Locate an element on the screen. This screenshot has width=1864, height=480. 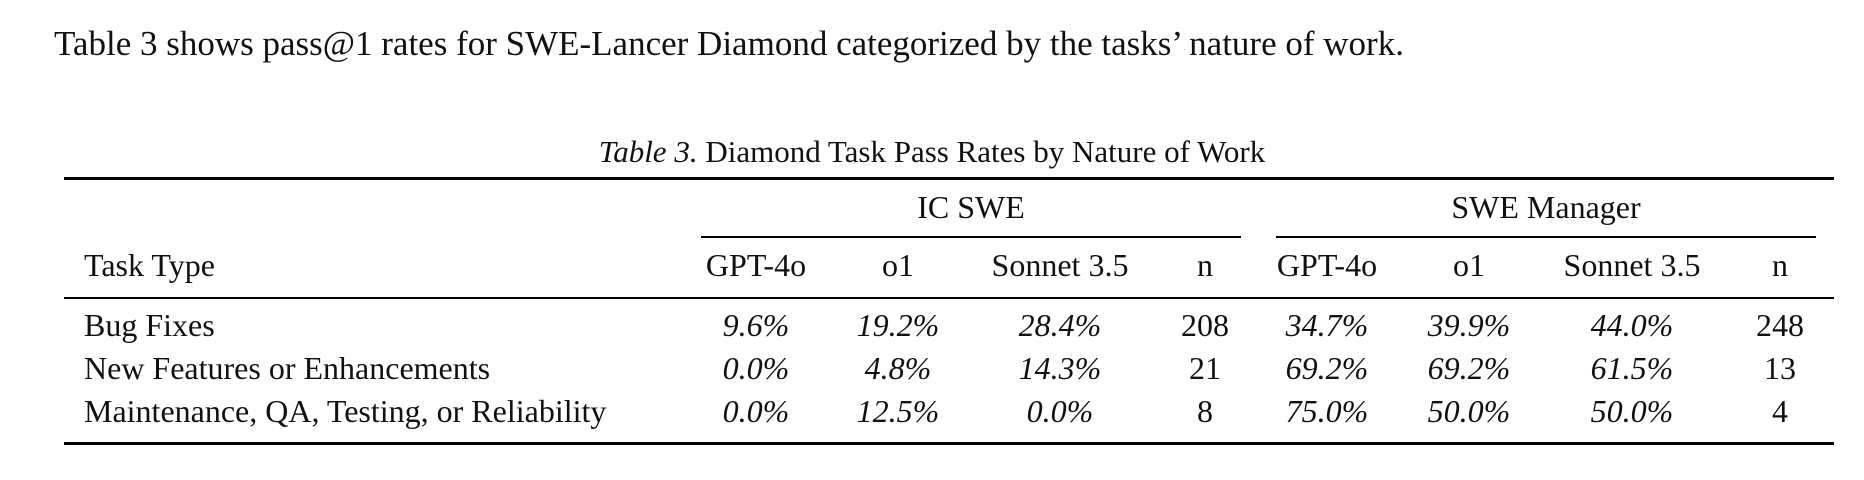
table-cell: 28.4% is located at coordinates (1060, 325).